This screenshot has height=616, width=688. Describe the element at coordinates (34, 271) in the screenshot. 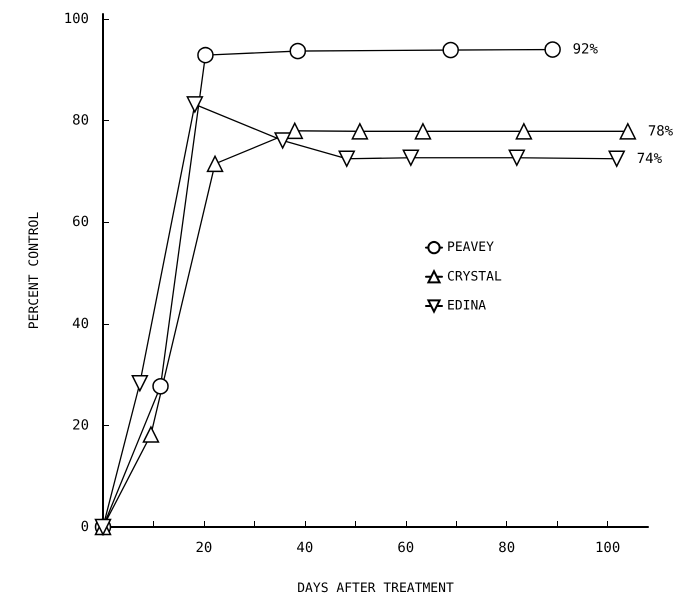

I see `y-axis-title: PERCENT CONTROL` at that location.